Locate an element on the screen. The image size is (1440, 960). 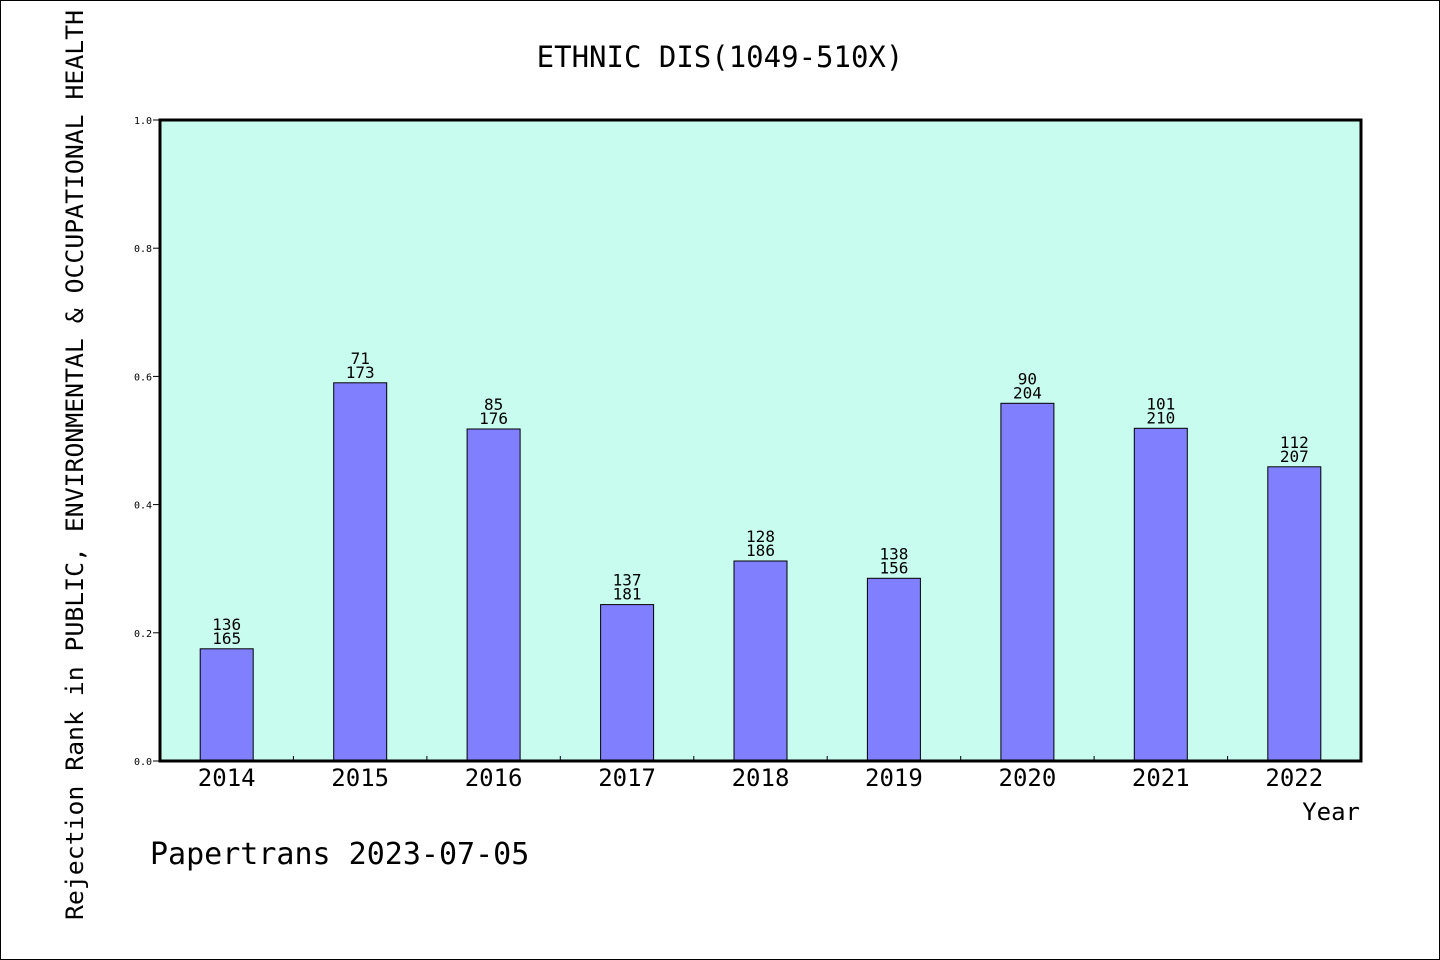
bar-label: 176 is located at coordinates (493, 418).